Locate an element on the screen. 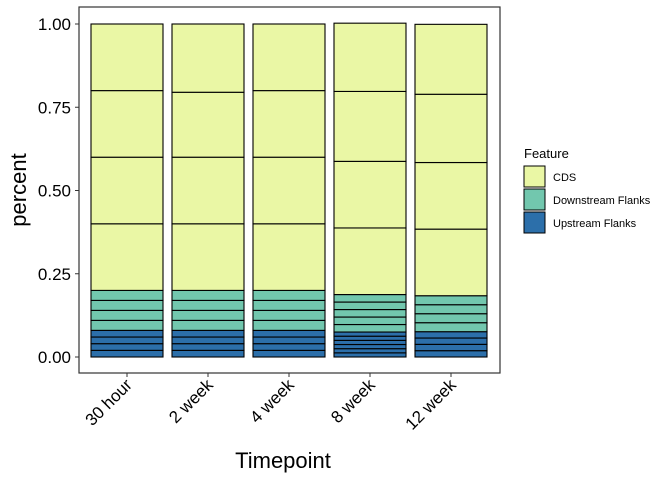  legend-label: Downstream Flanks is located at coordinates (602, 201).